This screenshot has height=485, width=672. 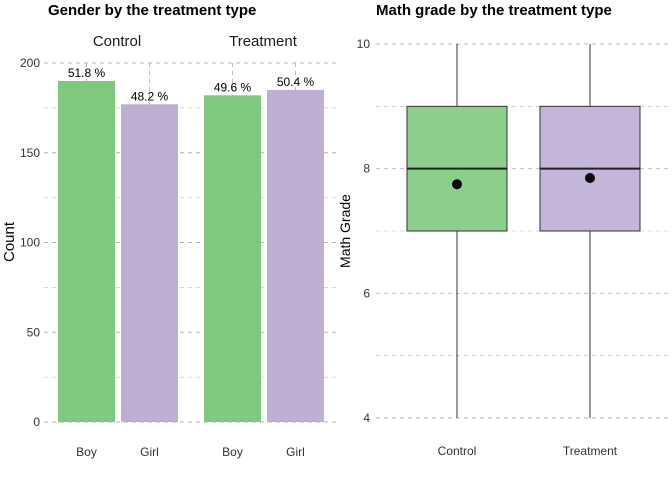 I want to click on bar-y-tick-label: 200, so click(x=30, y=63).